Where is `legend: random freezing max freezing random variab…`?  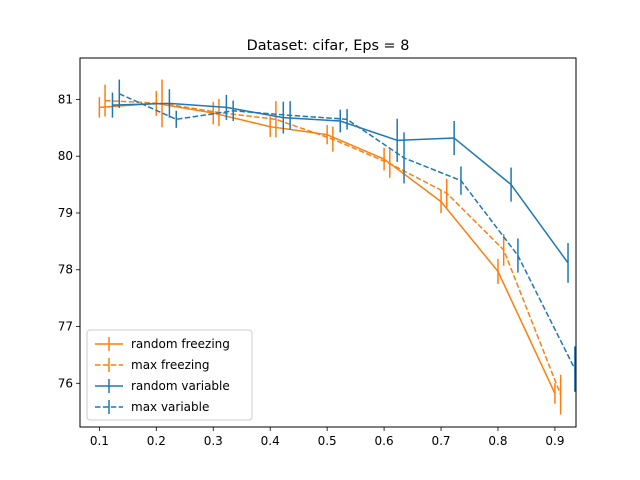 legend: random freezing max freezing random variab… is located at coordinates (169, 375).